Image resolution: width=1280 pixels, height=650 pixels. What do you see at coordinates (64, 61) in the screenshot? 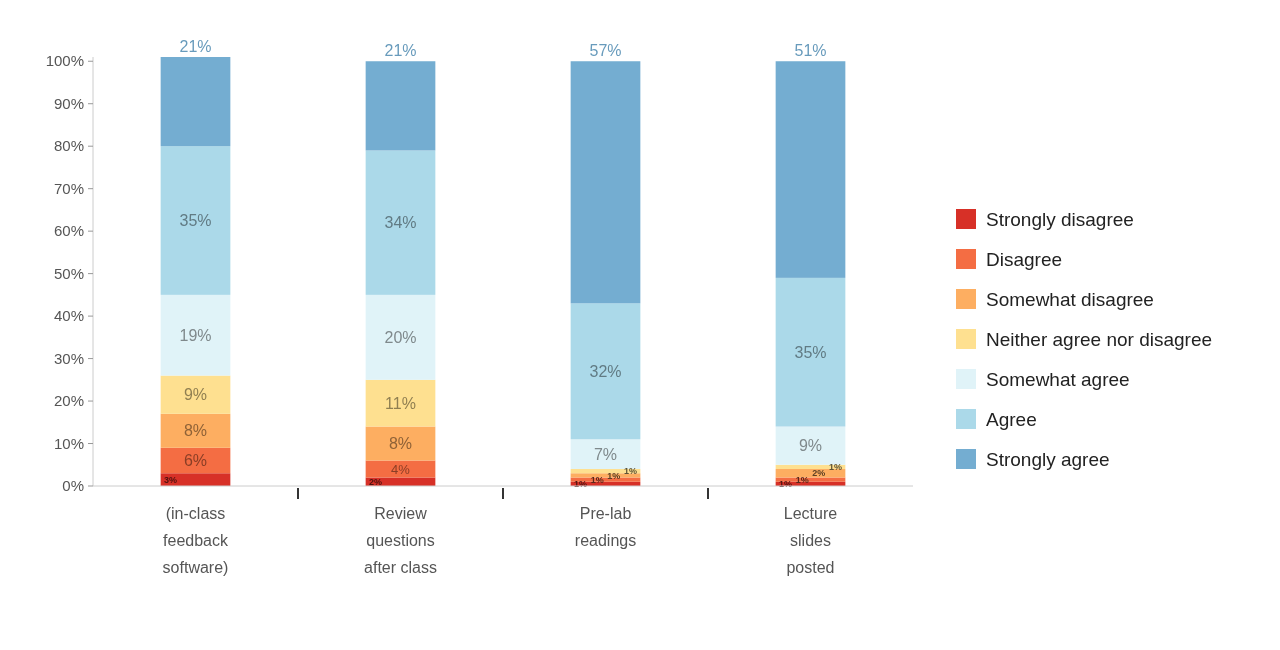
I see `y-tick-label: 100%` at bounding box center [64, 61].